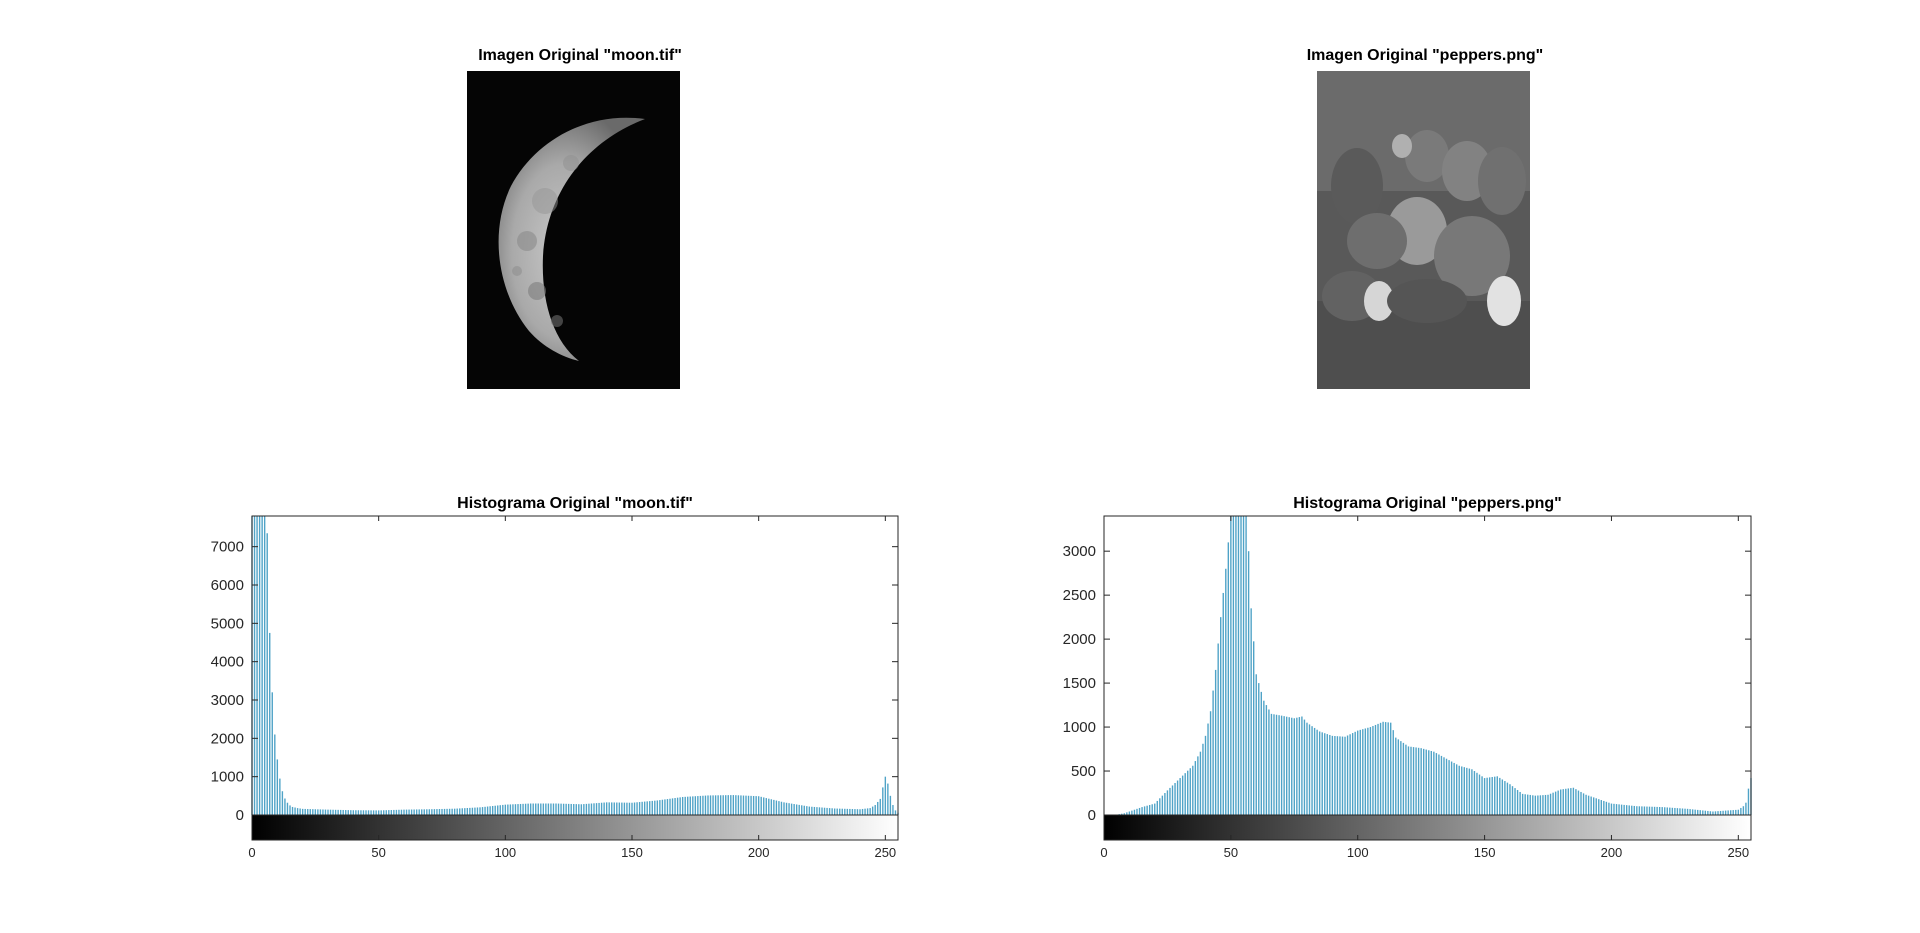 The image size is (1920, 933). What do you see at coordinates (1738, 852) in the screenshot?
I see `x-tick-label: 250` at bounding box center [1738, 852].